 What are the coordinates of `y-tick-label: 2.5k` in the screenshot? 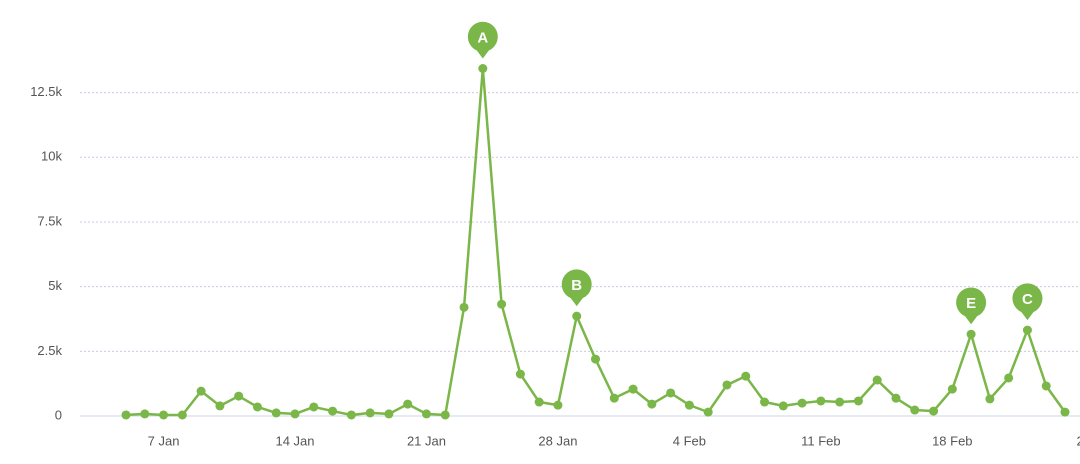 It's located at (49, 350).